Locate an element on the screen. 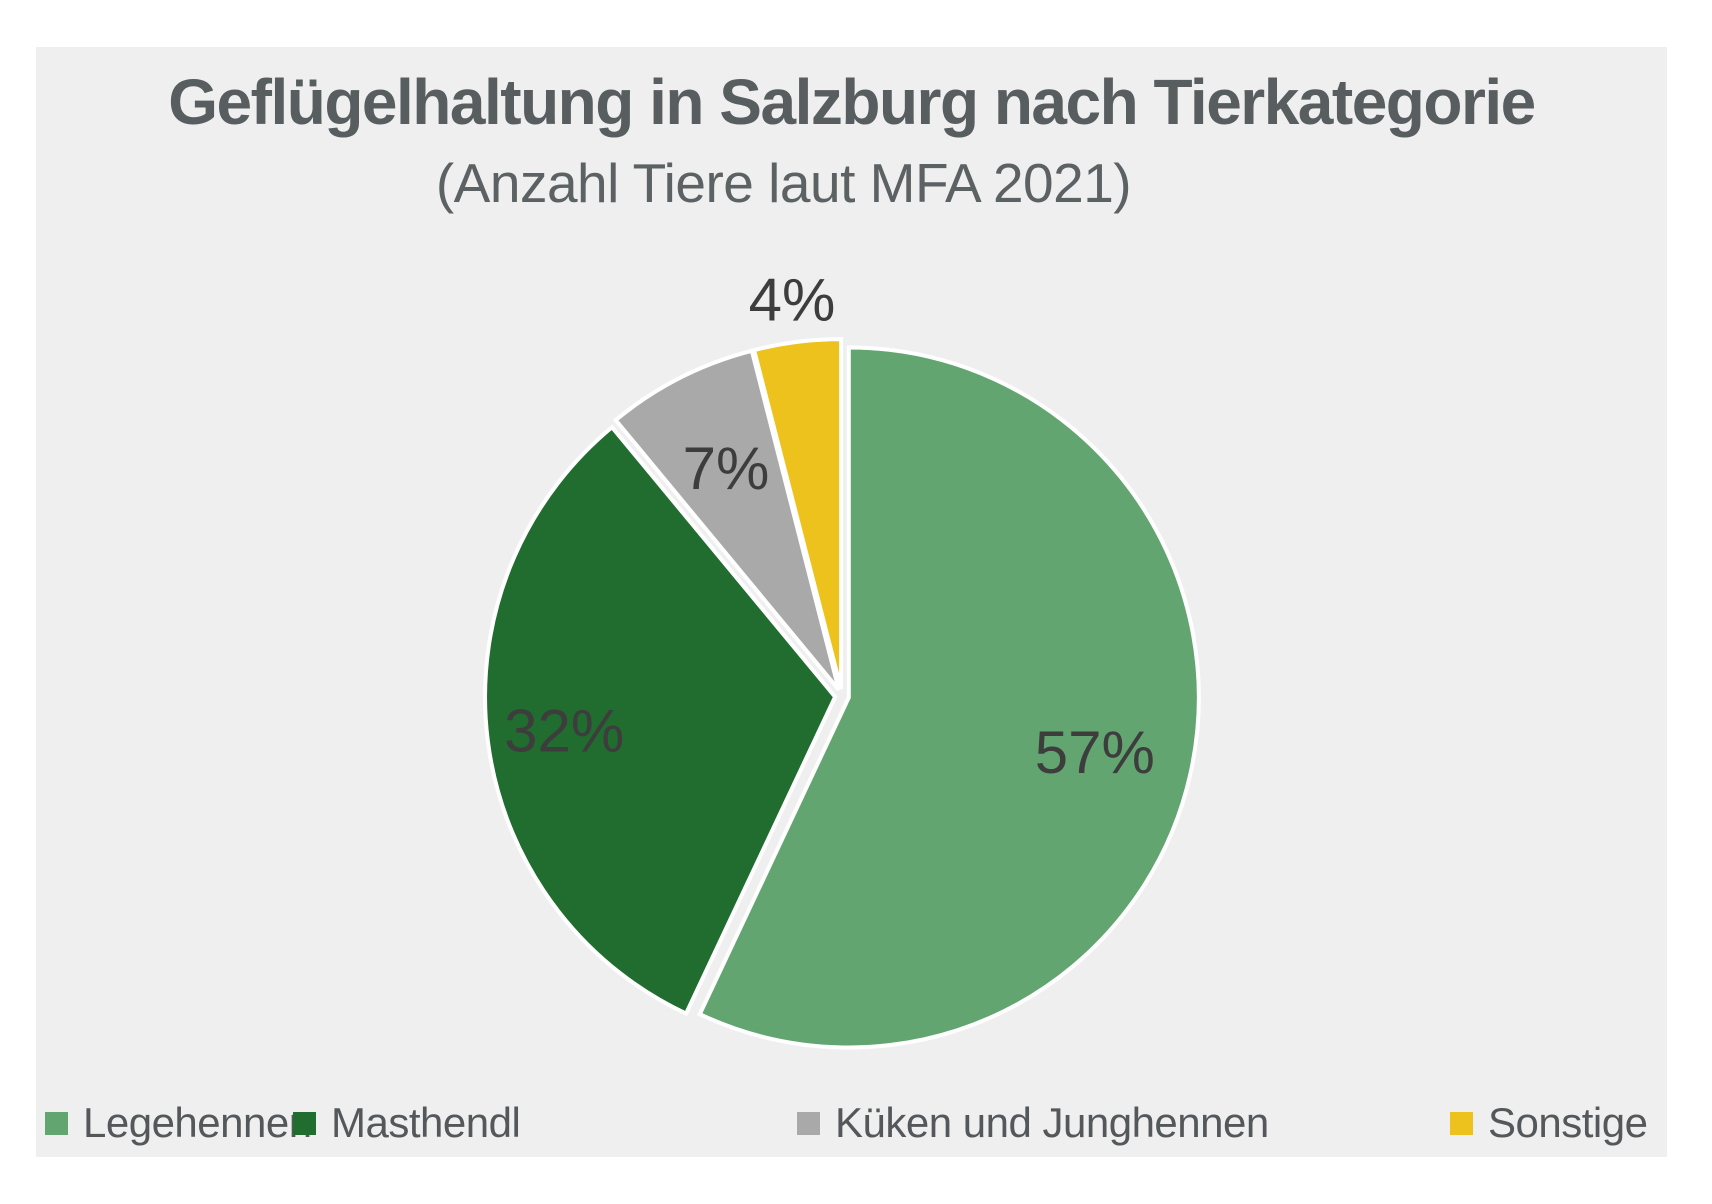  legend-item-legehennen: Legehennen is located at coordinates (178, 1123).